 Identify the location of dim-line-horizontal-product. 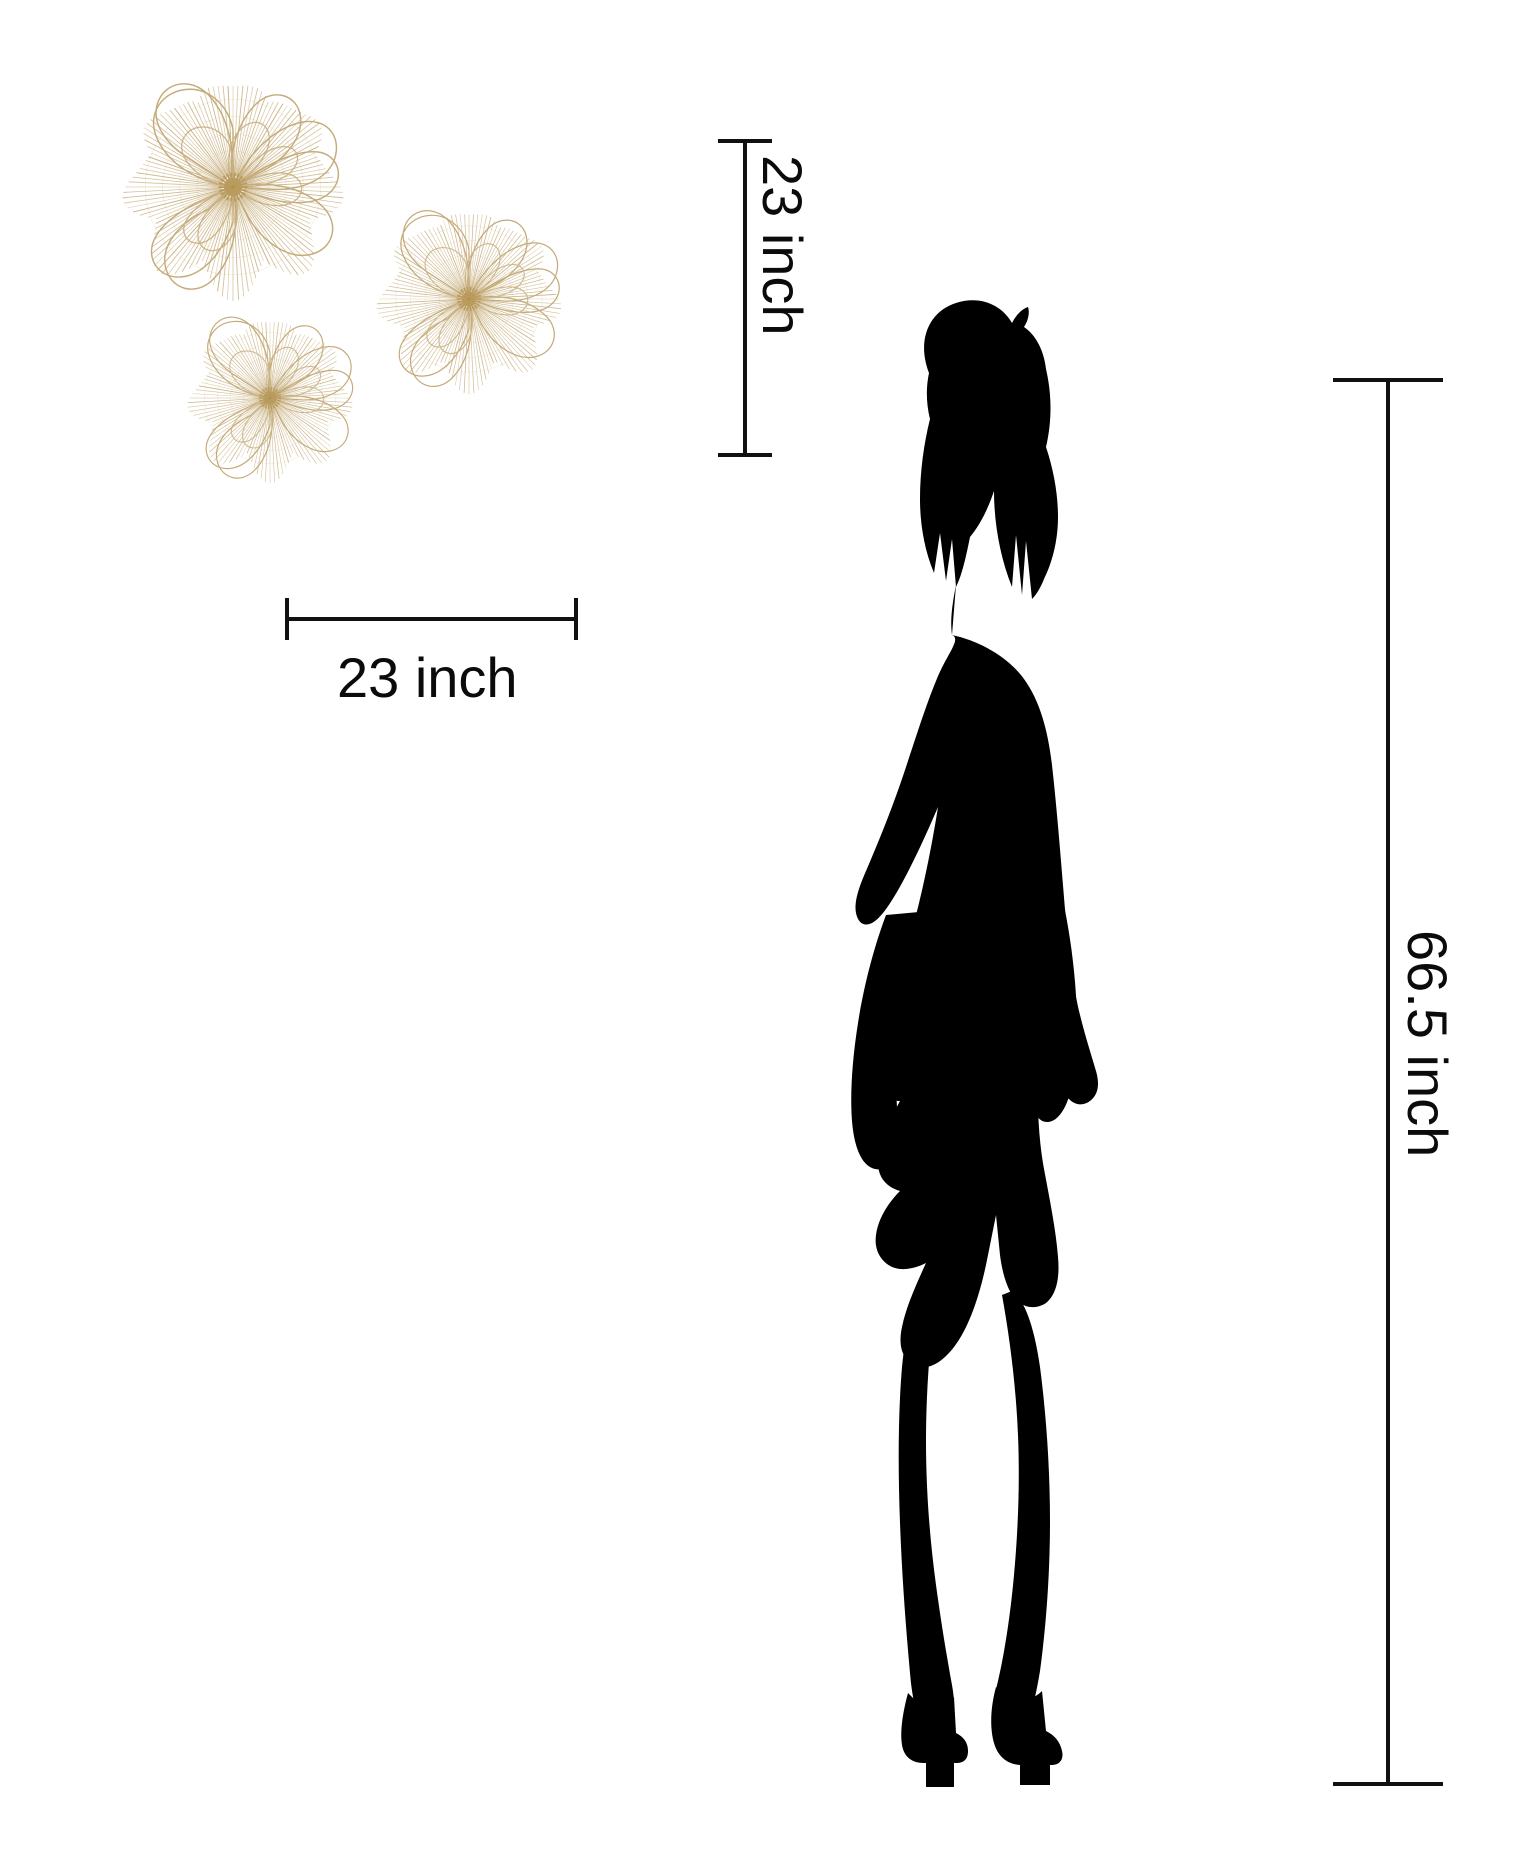
(431, 619).